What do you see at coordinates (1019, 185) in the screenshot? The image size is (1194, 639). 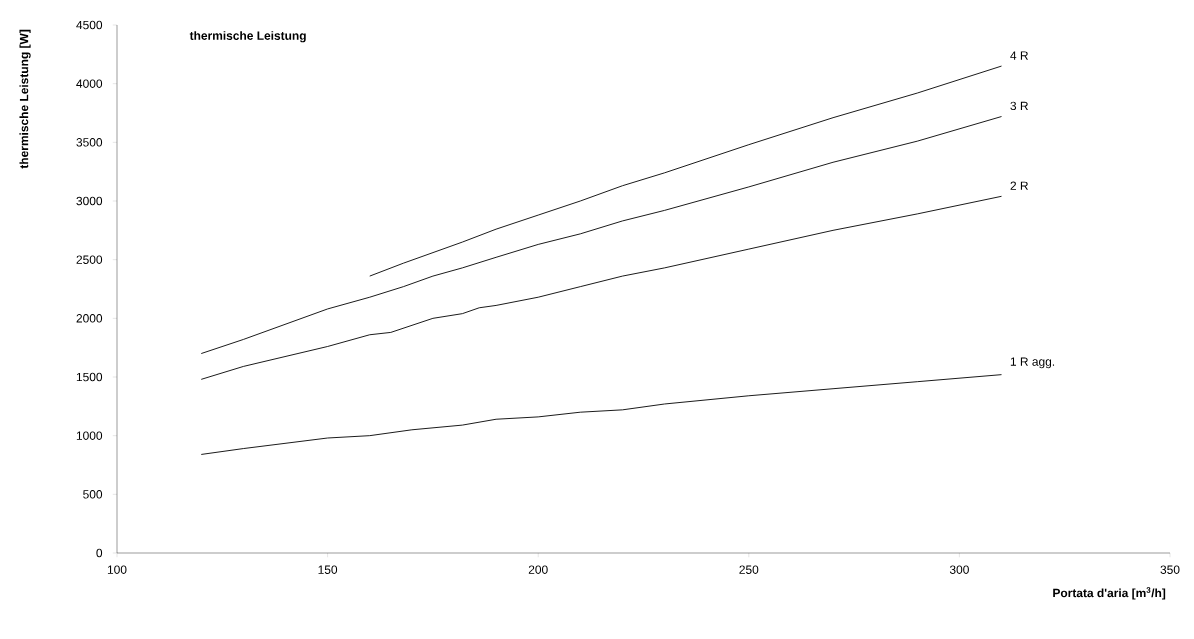 I see `series-label: 2 R` at bounding box center [1019, 185].